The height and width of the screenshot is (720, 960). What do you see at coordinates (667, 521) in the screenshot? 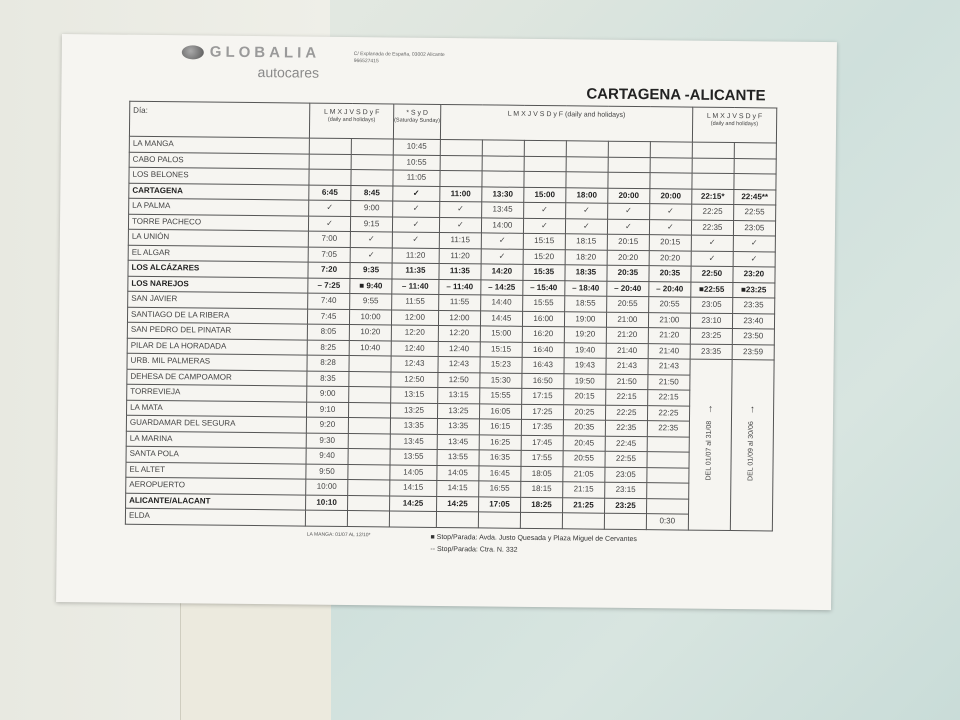
I see `time-cell: 0:30` at bounding box center [667, 521].